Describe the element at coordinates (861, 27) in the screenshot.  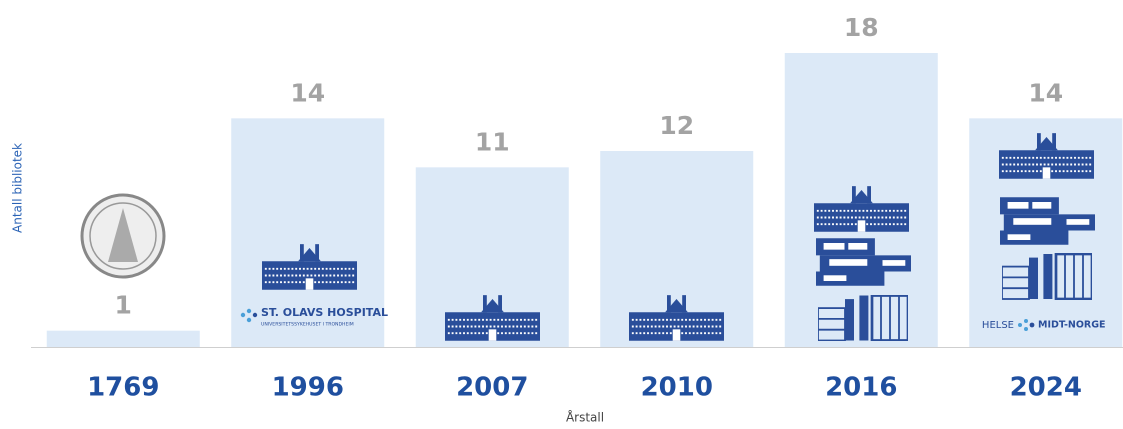
I see `value-label: 18` at that location.